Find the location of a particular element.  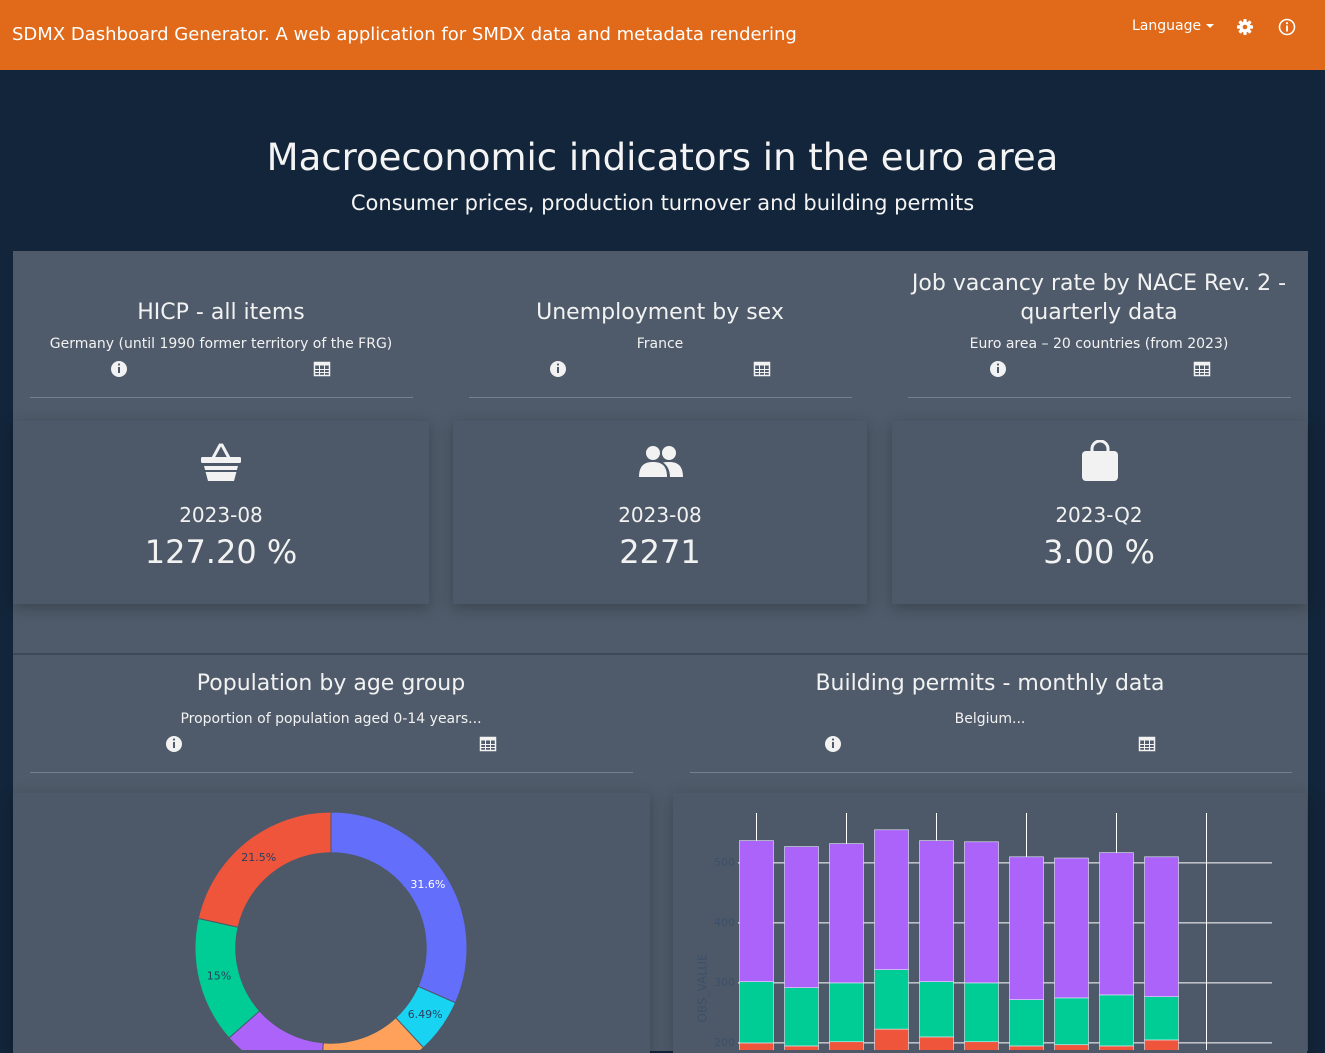

y-tick-label: 400 is located at coordinates (724, 922).